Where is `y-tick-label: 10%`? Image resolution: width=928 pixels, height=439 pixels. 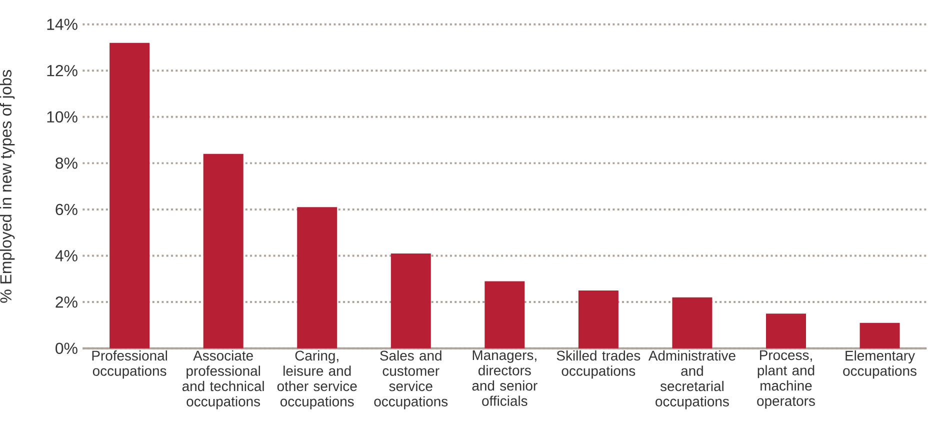 y-tick-label: 10% is located at coordinates (62, 117).